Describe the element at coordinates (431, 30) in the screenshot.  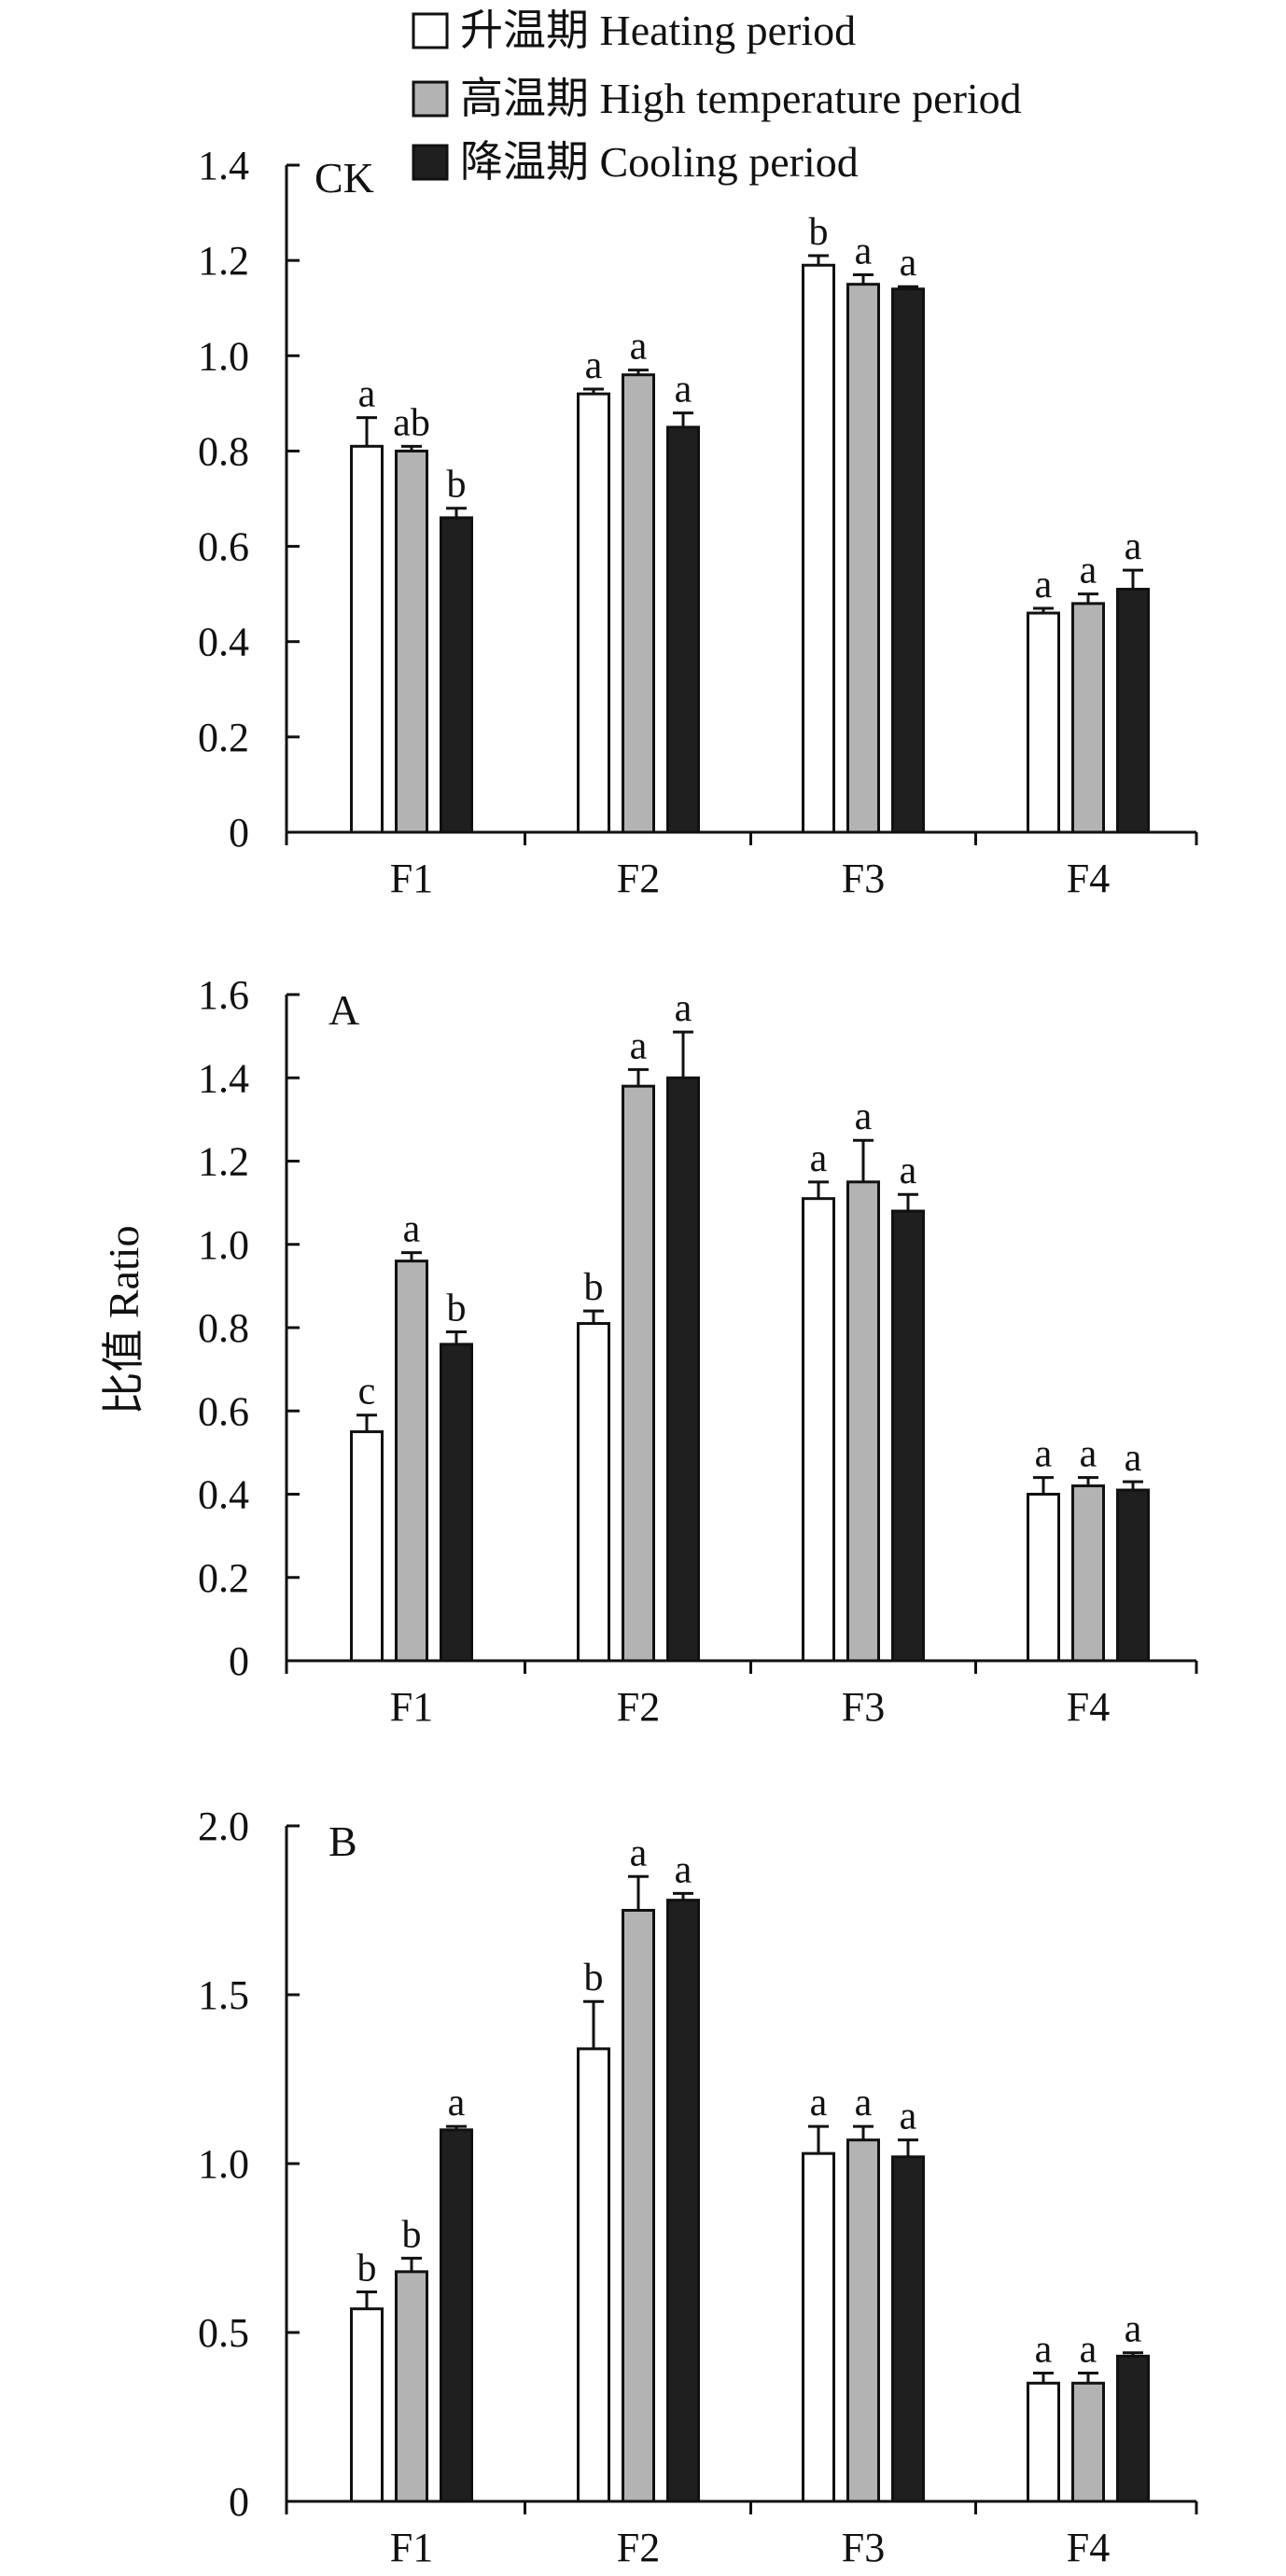
I see `legend-swatch-heating` at that location.